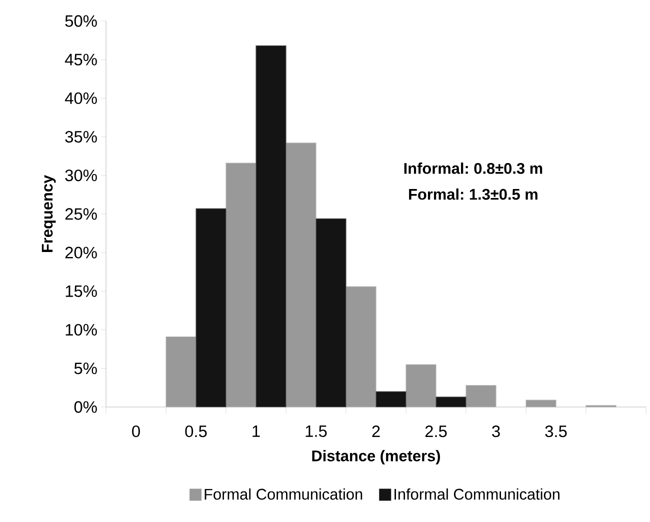  I want to click on x-tick-label: 2.5, so click(436, 432).